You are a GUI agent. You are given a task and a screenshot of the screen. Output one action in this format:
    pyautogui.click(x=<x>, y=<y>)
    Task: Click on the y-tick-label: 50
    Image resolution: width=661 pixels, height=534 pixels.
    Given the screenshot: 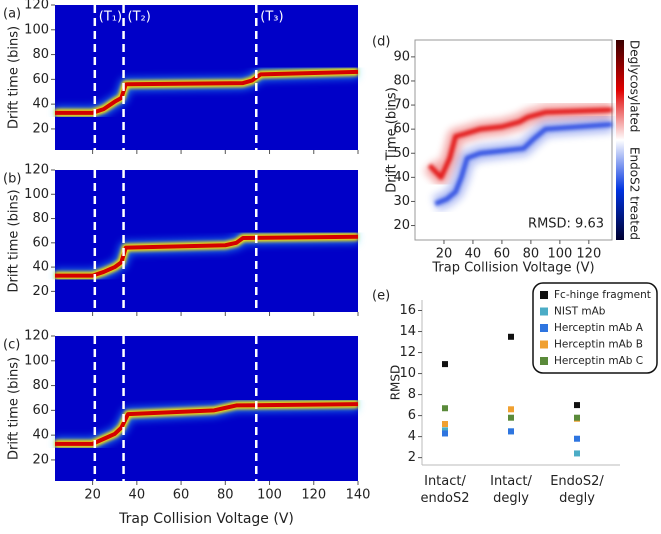 What is the action you would take?
    pyautogui.click(x=401, y=153)
    